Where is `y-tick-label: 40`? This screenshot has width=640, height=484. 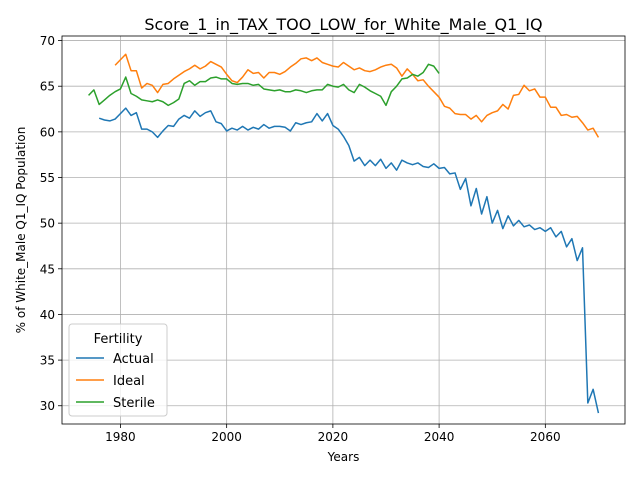
y-tick-label: 40 is located at coordinates (47, 315).